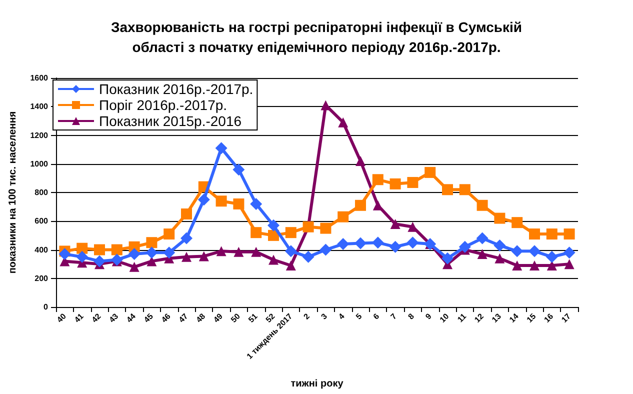 The height and width of the screenshot is (394, 633). I want to click on x-tick-label: 7, so click(393, 316).